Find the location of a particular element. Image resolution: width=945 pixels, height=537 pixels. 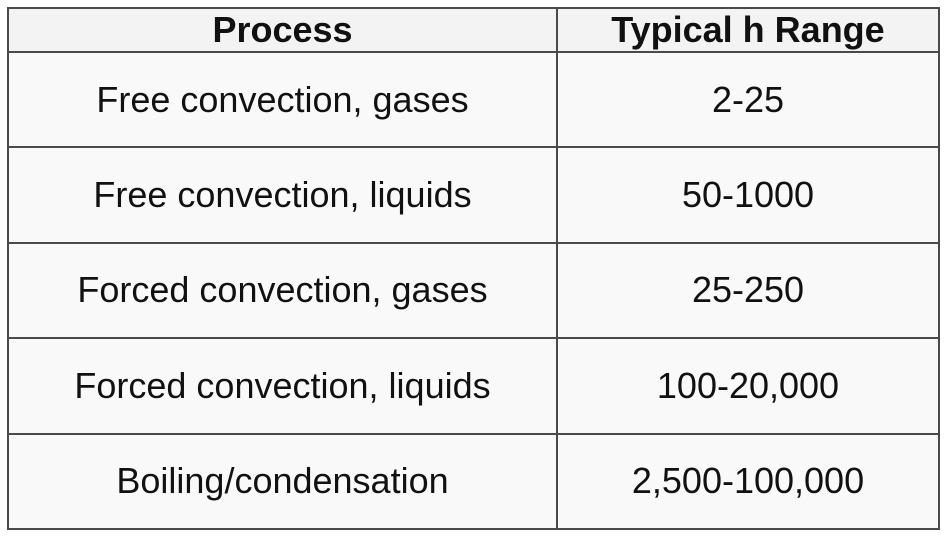

table-header: Process Typical h Range is located at coordinates (473, 30).